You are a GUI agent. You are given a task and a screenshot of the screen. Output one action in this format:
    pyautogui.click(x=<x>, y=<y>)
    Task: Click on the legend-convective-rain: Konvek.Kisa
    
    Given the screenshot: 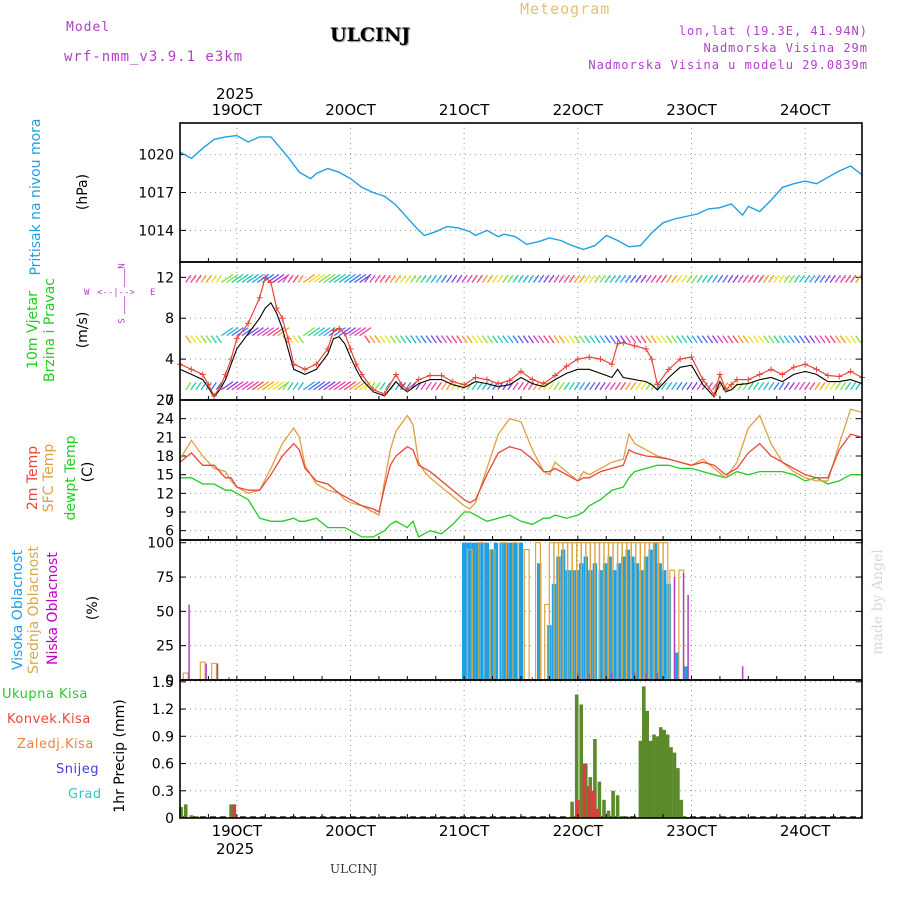 What is the action you would take?
    pyautogui.click(x=49, y=719)
    